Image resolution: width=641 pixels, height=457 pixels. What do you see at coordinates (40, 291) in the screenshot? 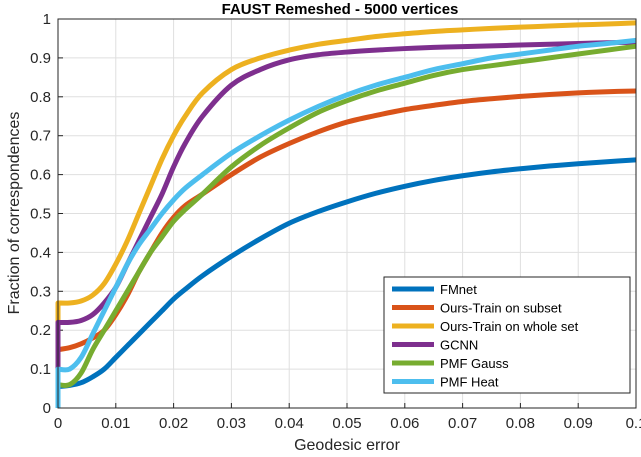
I see `y-tick-label: 0.3` at bounding box center [40, 291].